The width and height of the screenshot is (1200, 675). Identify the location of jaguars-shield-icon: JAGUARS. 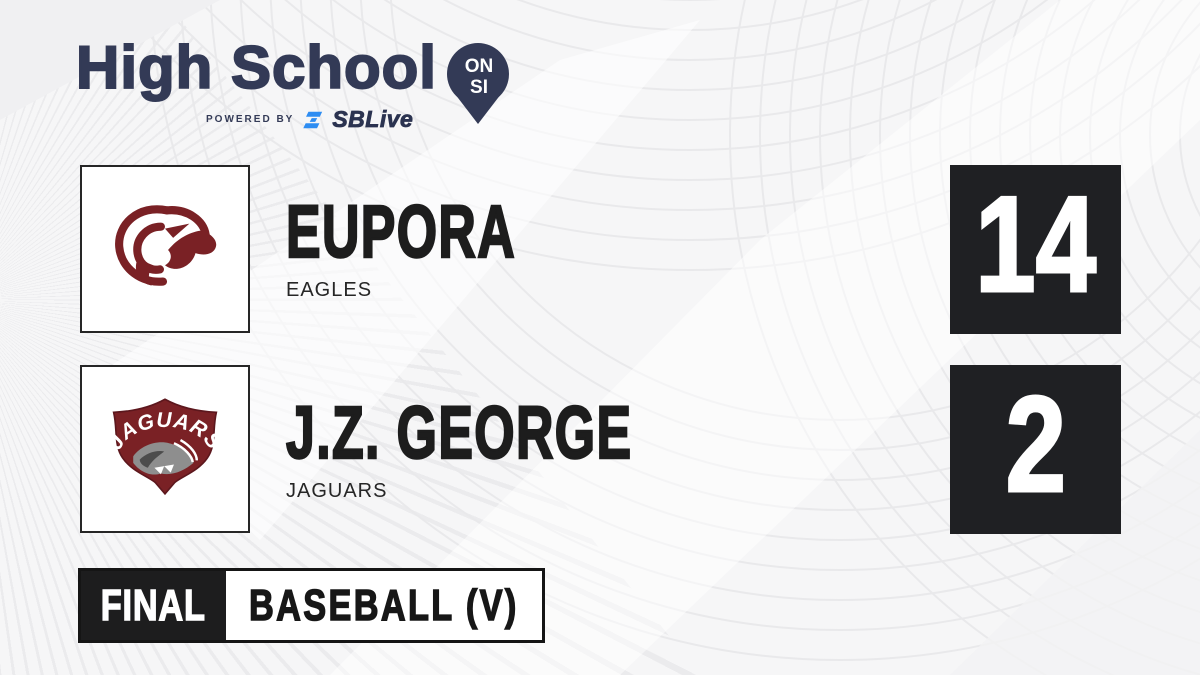
(164, 447).